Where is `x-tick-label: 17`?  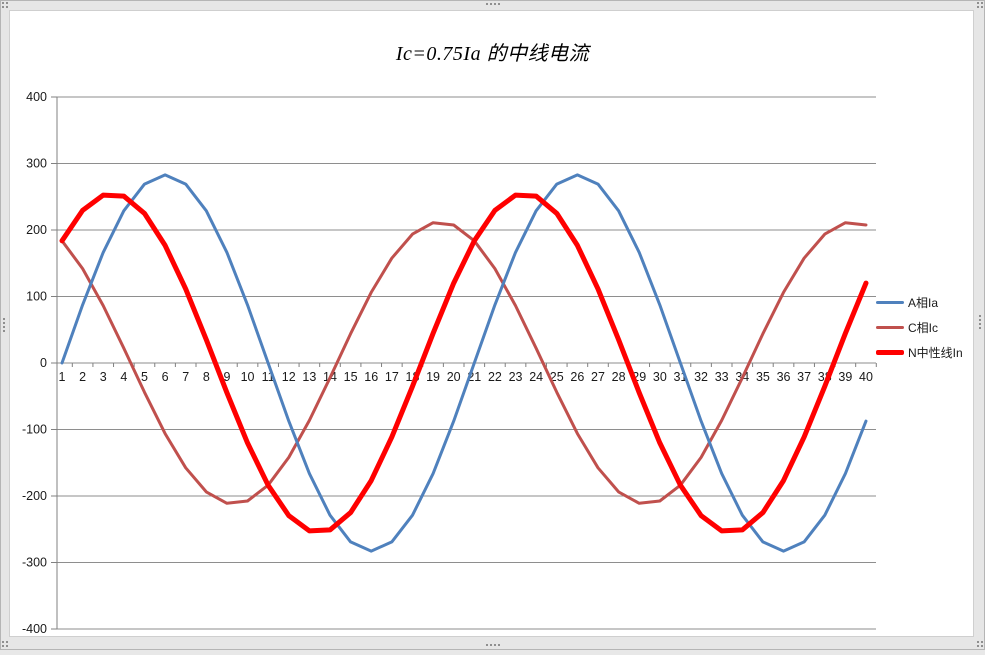 x-tick-label: 17 is located at coordinates (392, 377).